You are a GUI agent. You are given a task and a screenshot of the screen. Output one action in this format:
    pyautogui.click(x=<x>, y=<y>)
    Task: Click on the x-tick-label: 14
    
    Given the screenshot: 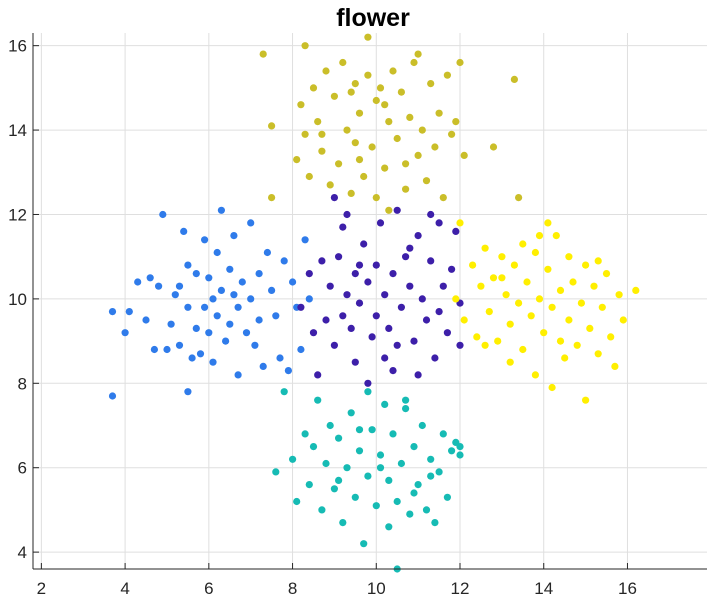 What is the action you would take?
    pyautogui.click(x=543, y=588)
    